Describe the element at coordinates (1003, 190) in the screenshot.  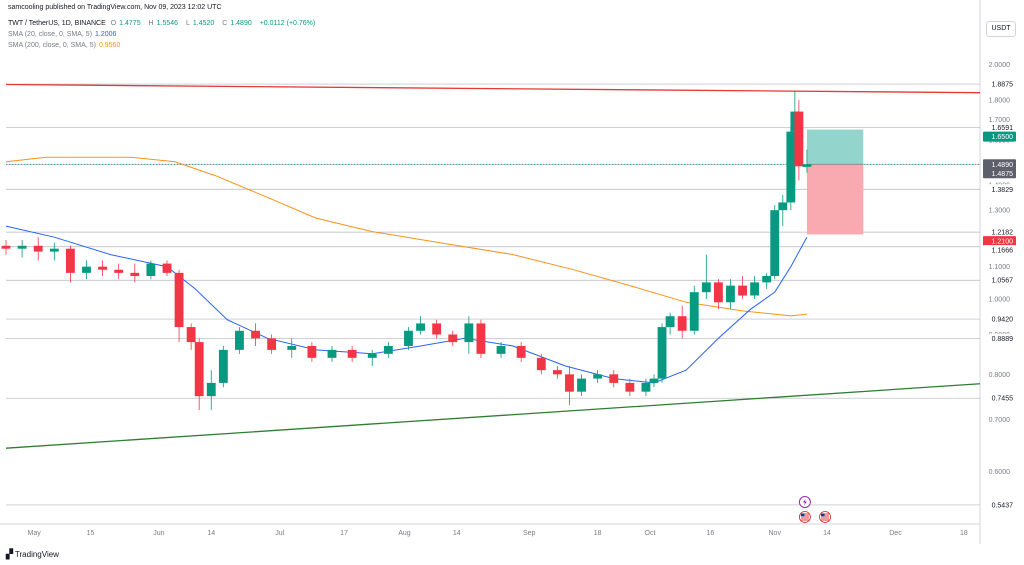
I see `price-label-text: 1.3829` at that location.